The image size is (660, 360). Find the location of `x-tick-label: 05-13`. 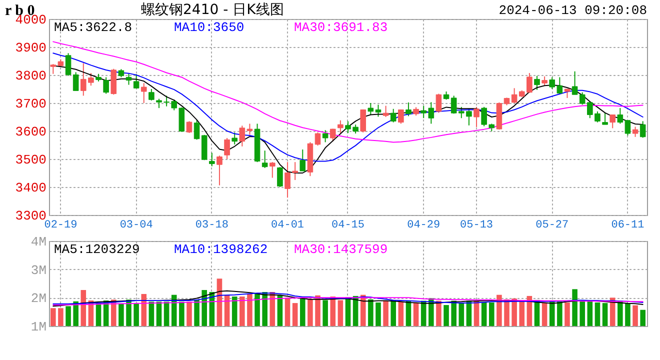

x-tick-label: 05-13 is located at coordinates (477, 226).